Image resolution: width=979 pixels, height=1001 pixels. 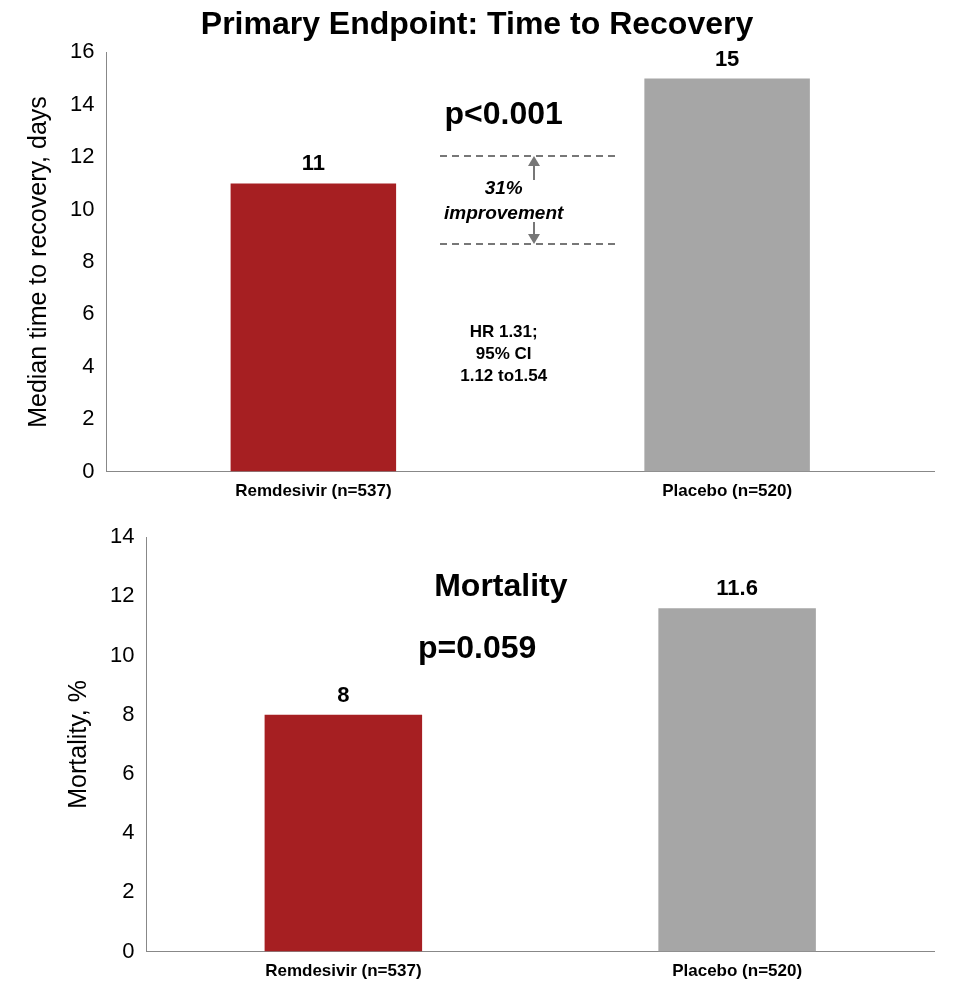 What do you see at coordinates (36, 262) in the screenshot?
I see `y-axis-title: Median time to recovery, days` at bounding box center [36, 262].